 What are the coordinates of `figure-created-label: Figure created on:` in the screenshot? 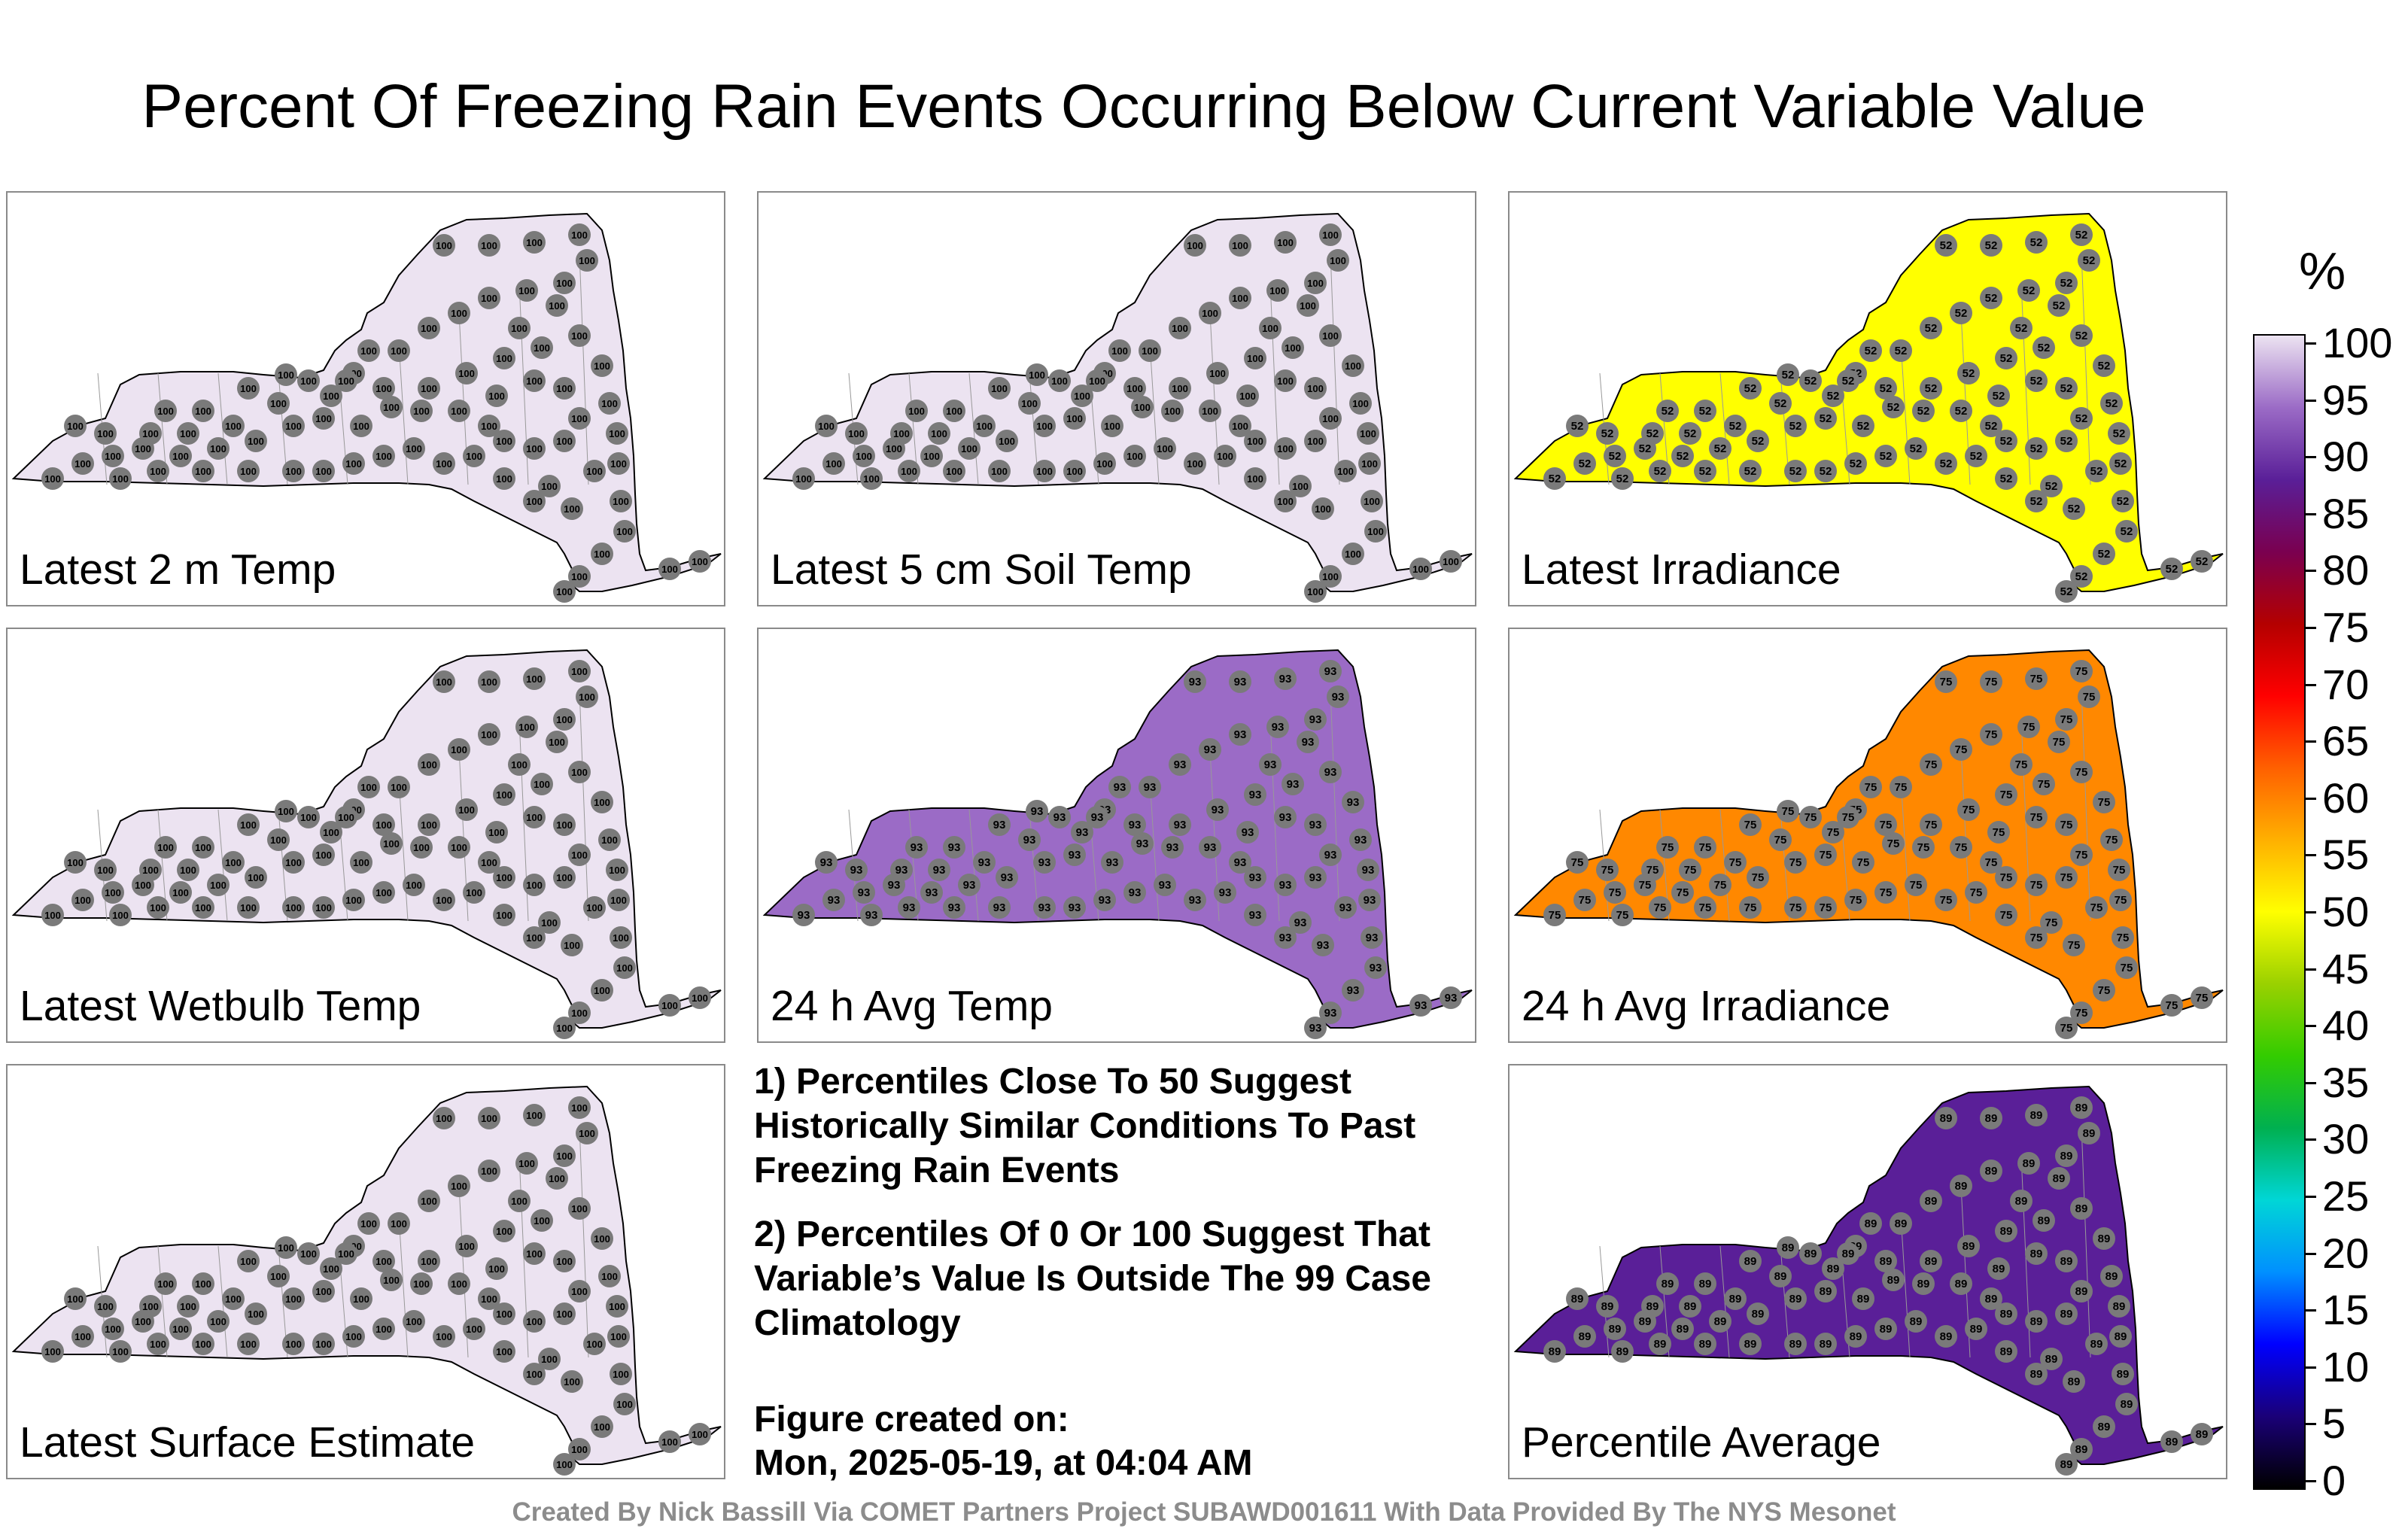 It's located at (911, 1419).